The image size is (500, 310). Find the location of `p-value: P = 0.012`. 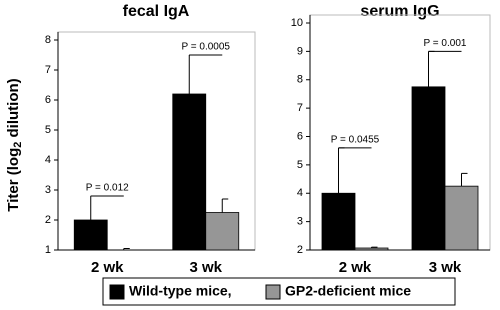

p-value: P = 0.012 is located at coordinates (107, 188).